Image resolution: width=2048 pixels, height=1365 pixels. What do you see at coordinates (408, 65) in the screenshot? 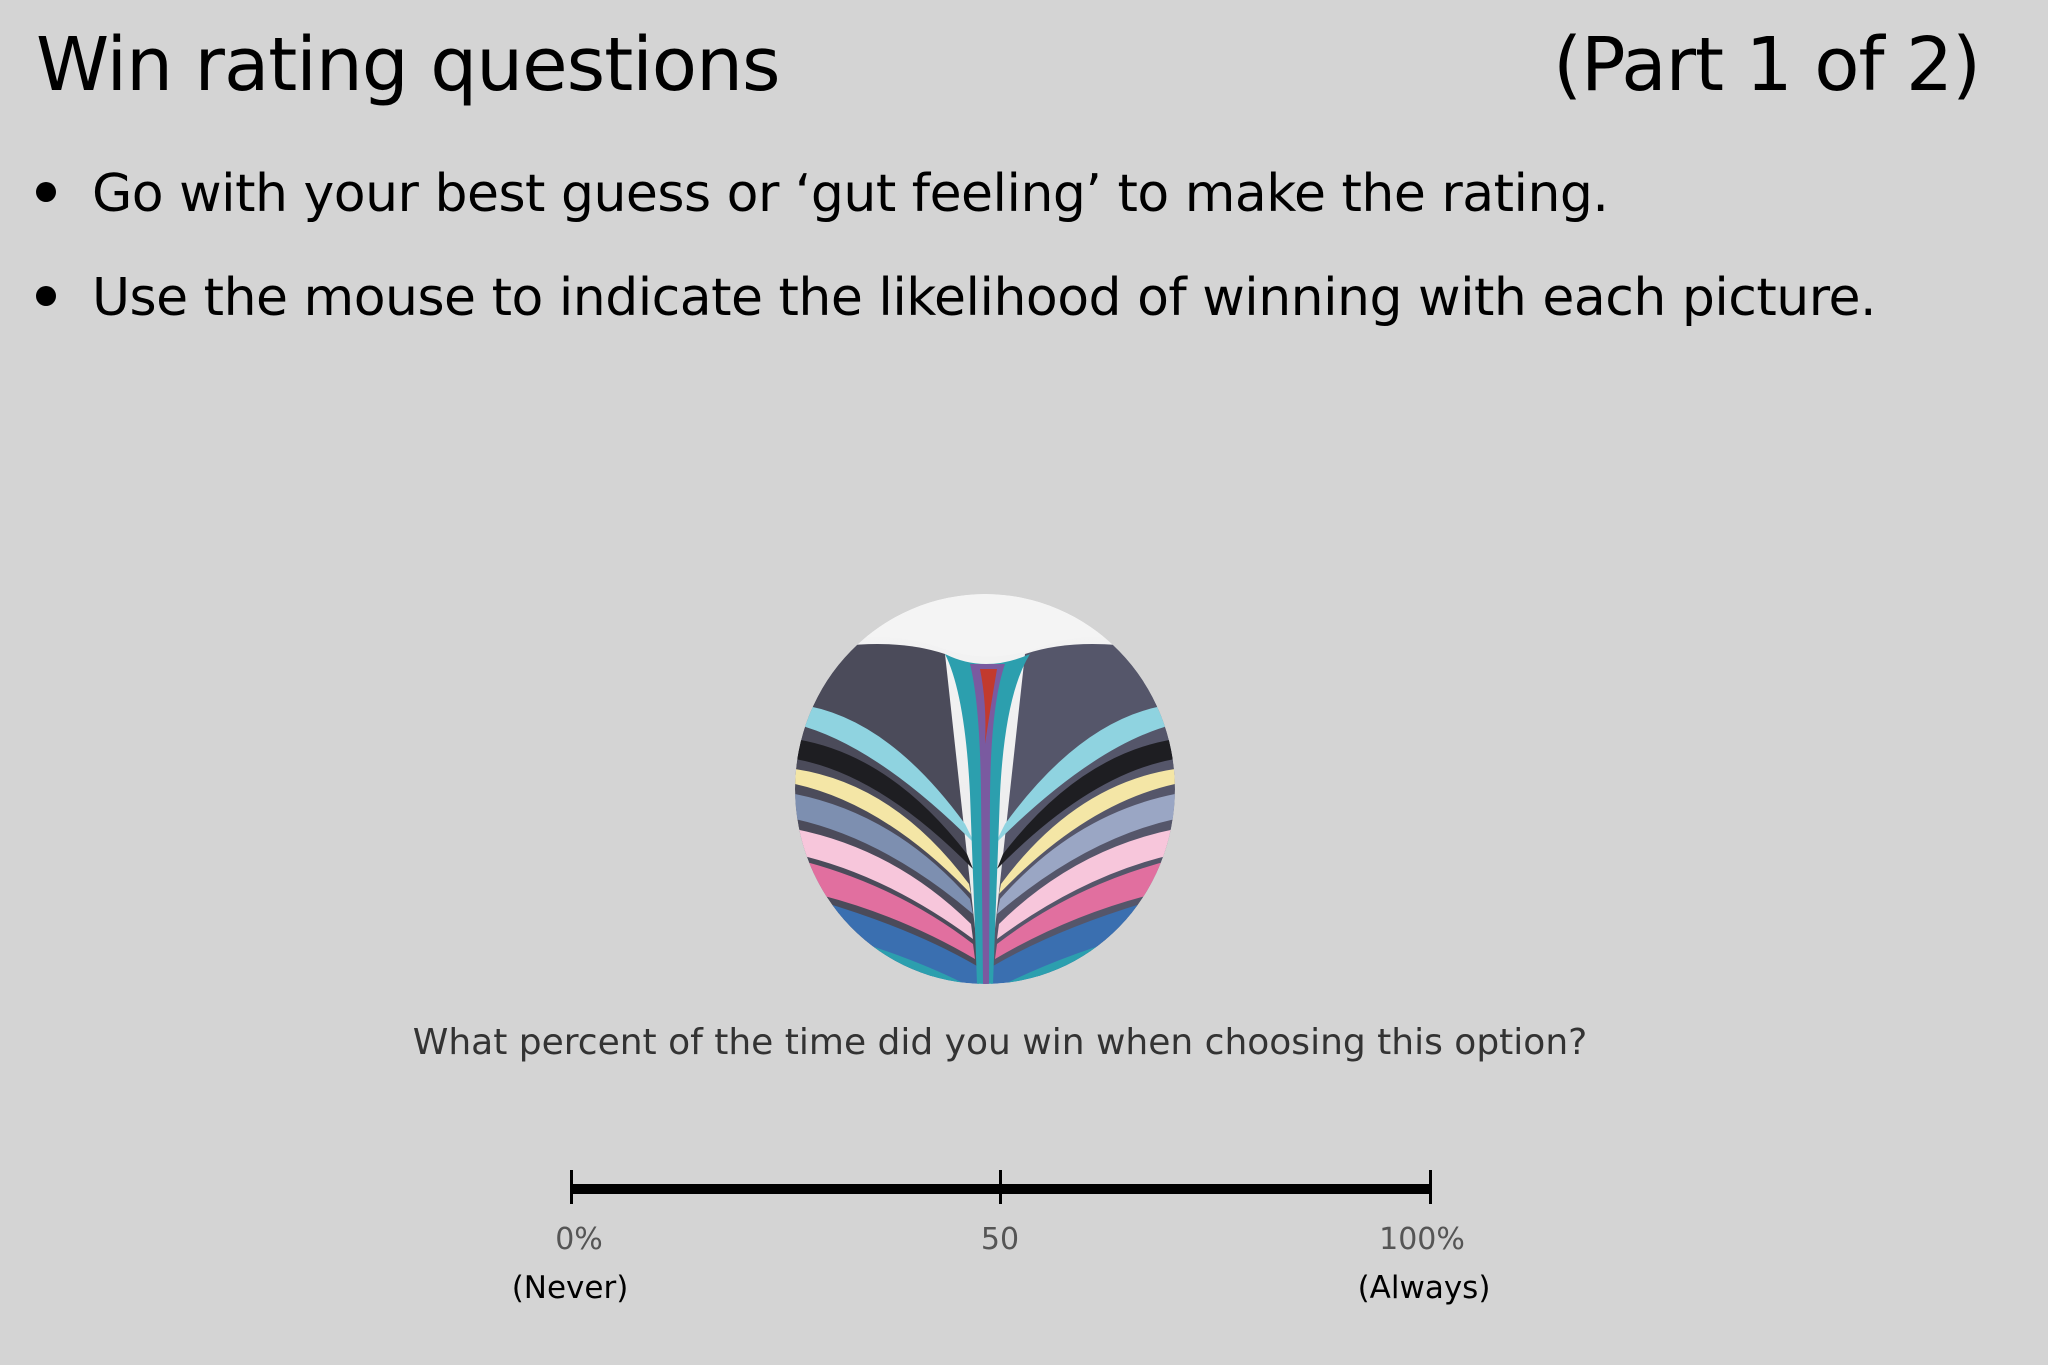
I see `slide-title: Win rating questions` at bounding box center [408, 65].